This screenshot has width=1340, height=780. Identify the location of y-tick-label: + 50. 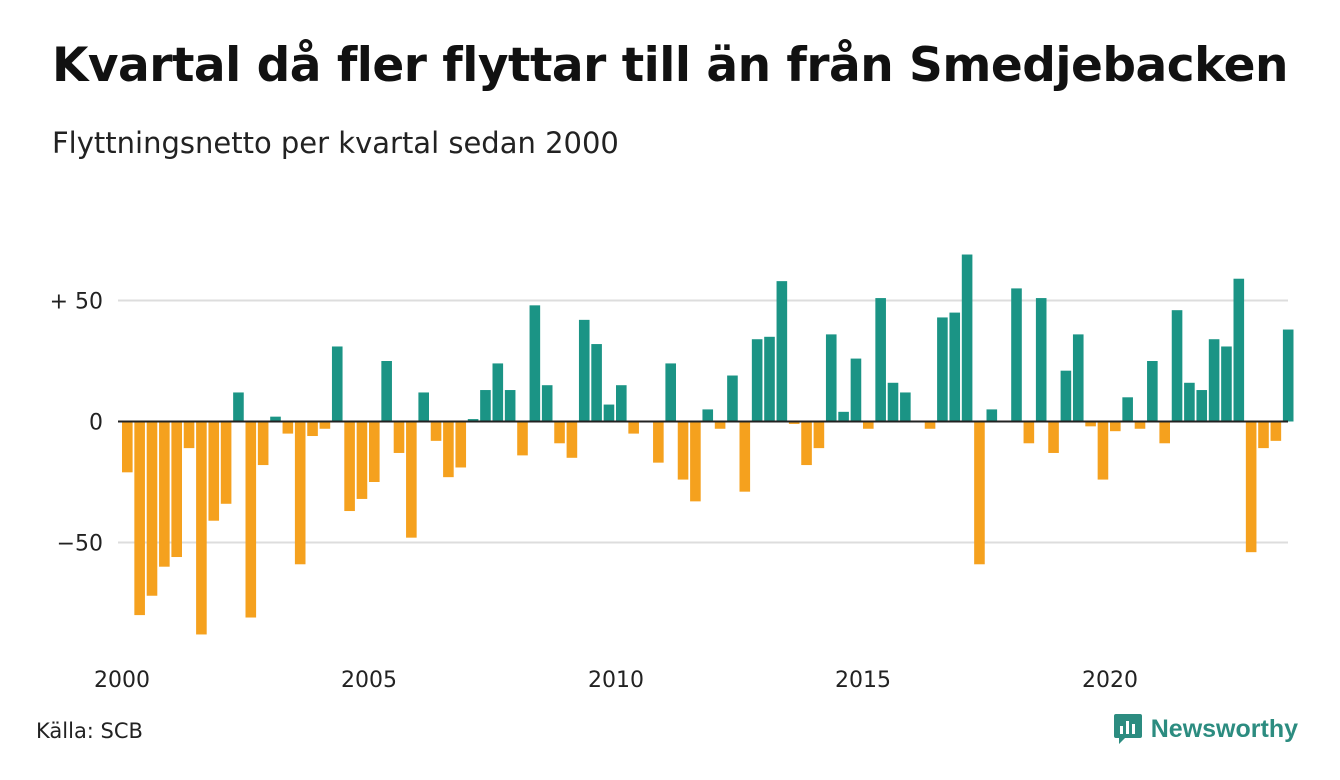
(76, 302).